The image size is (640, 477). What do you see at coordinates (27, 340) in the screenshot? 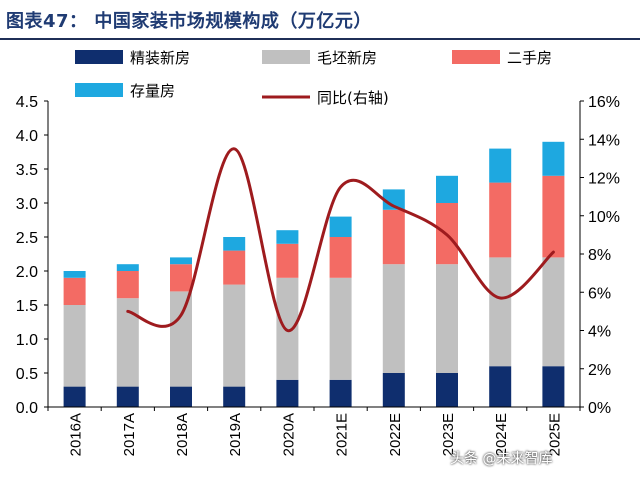
I see `y-left-tick-label: 1.0` at bounding box center [27, 340].